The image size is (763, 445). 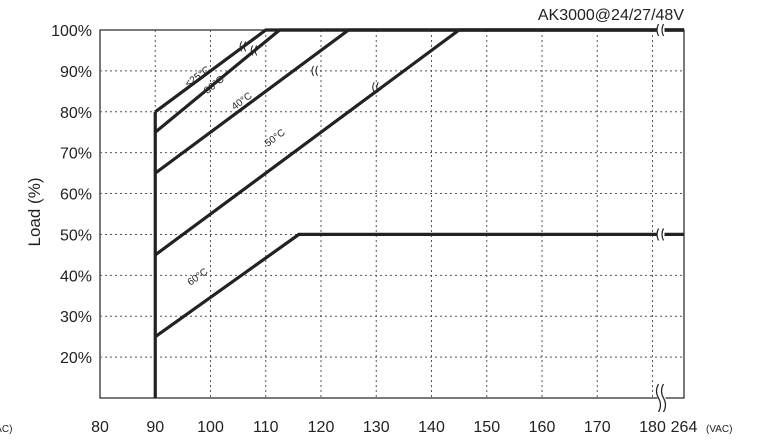 I want to click on x-tick-label: 120, so click(x=321, y=427).